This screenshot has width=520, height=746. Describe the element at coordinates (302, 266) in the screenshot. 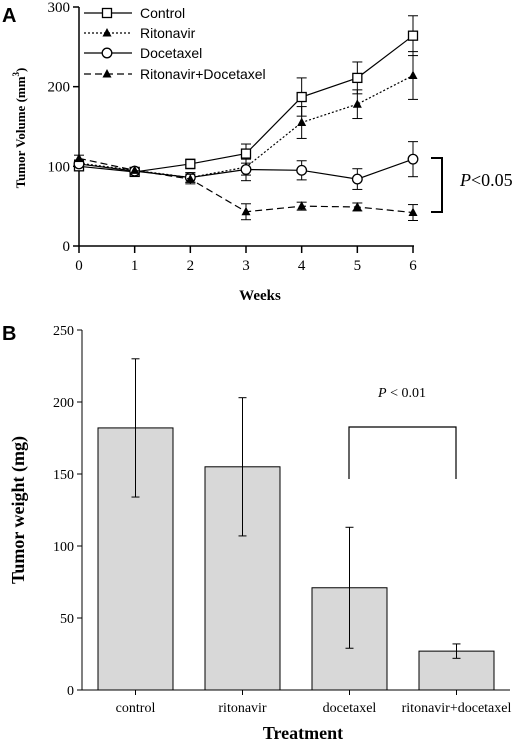

I see `panel-a-x-tick-label: 4` at that location.